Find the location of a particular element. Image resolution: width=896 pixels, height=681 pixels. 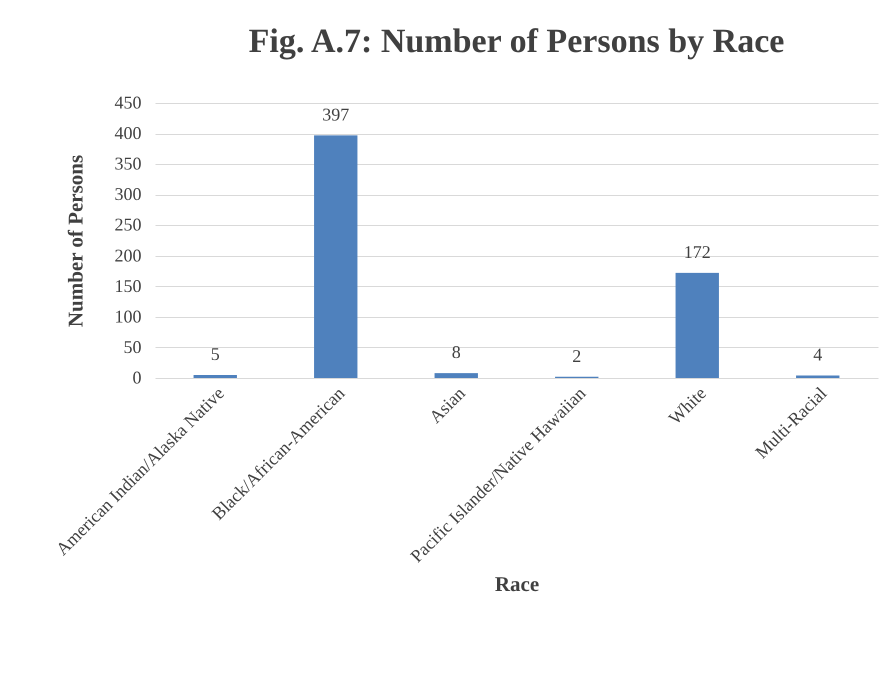

data-label: 172 is located at coordinates (697, 252).